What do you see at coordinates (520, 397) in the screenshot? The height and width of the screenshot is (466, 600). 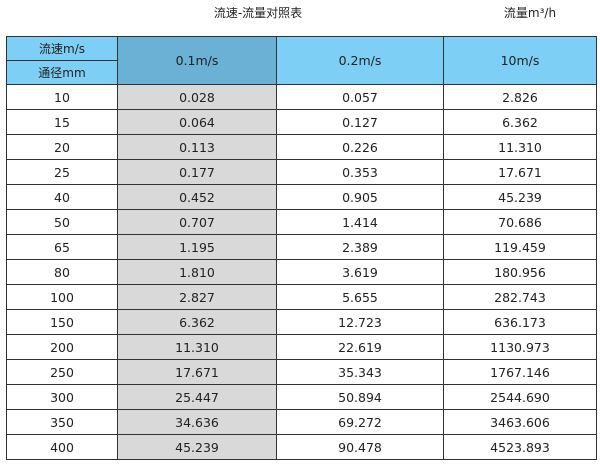 I see `flow-10-cell: 2544.690` at bounding box center [520, 397].